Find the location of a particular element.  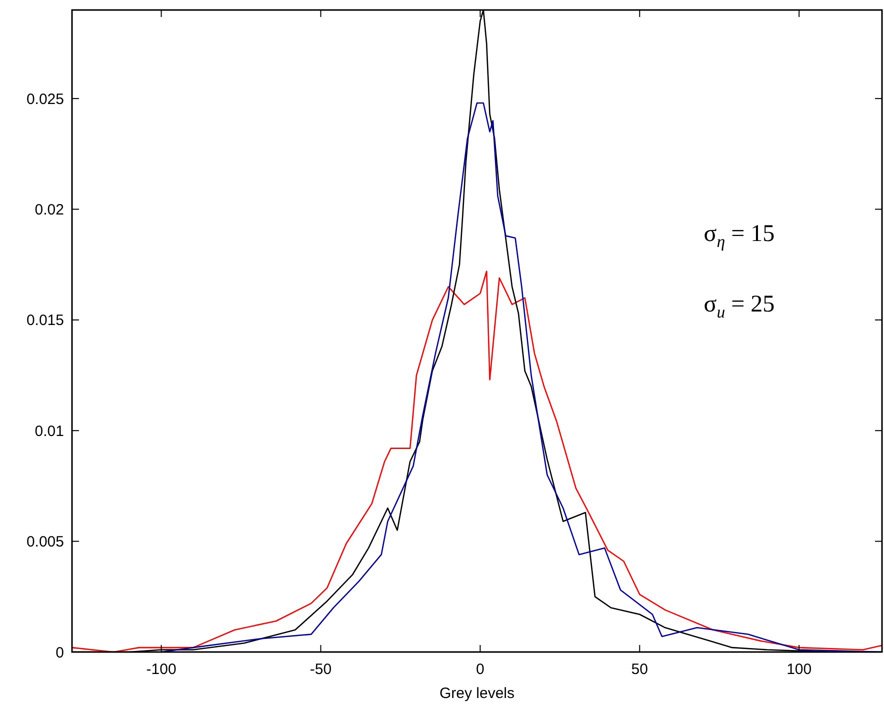

y-tick-label: 0.015 is located at coordinates (45, 321).